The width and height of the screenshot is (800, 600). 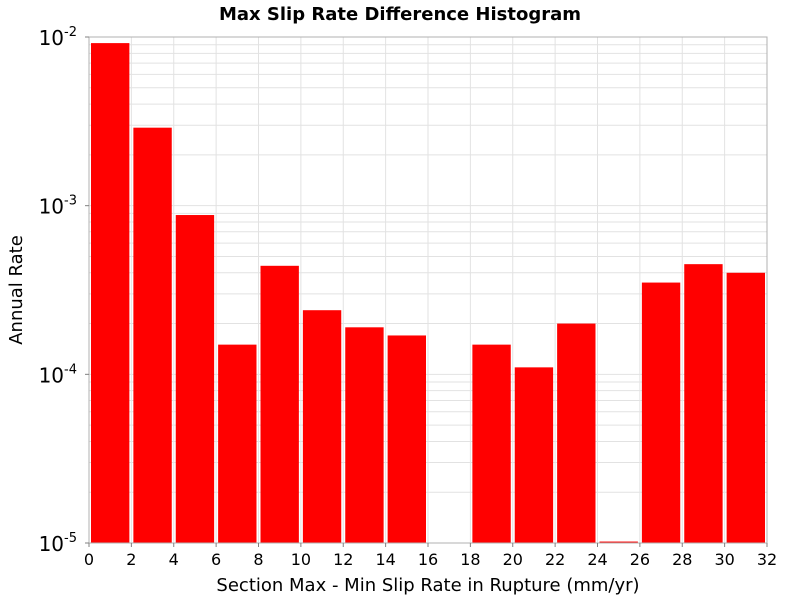 I want to click on x-tick-label: 18, so click(x=470, y=559).